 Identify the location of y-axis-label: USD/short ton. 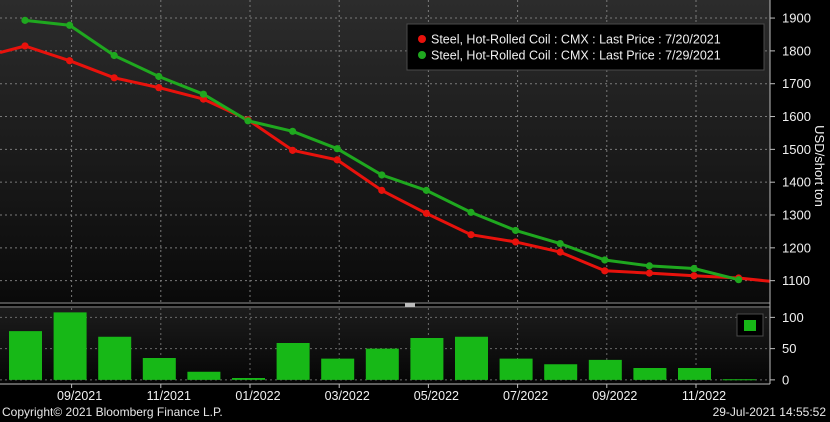
(819, 166).